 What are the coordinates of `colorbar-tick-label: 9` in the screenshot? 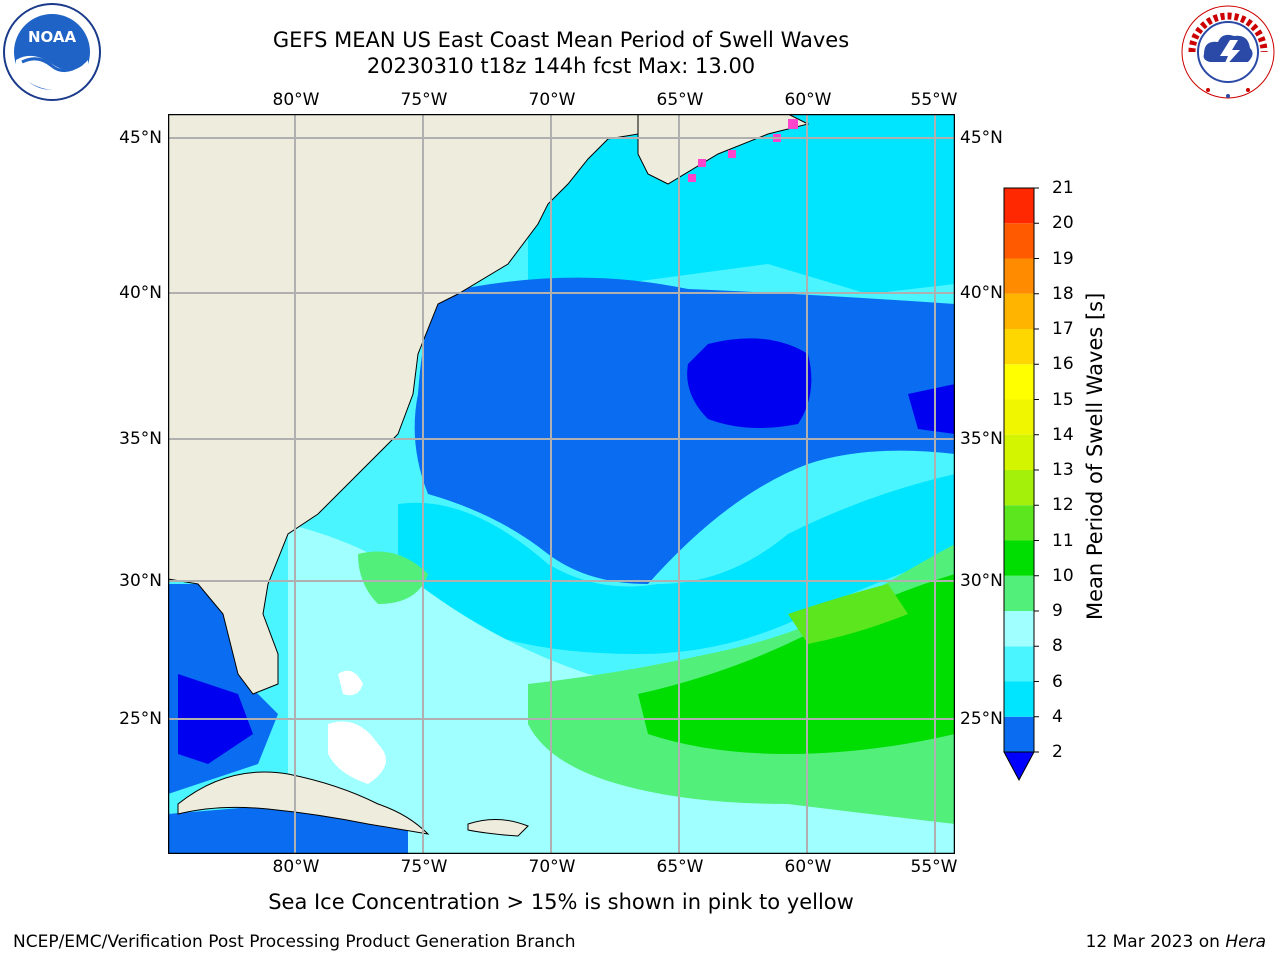 It's located at (1057, 611).